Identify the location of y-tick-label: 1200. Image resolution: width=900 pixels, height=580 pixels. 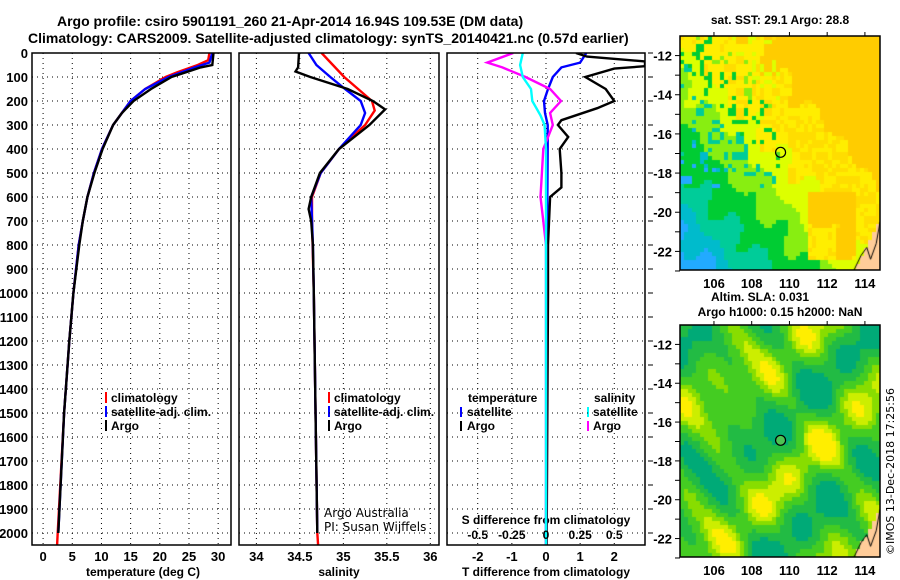
(14, 341).